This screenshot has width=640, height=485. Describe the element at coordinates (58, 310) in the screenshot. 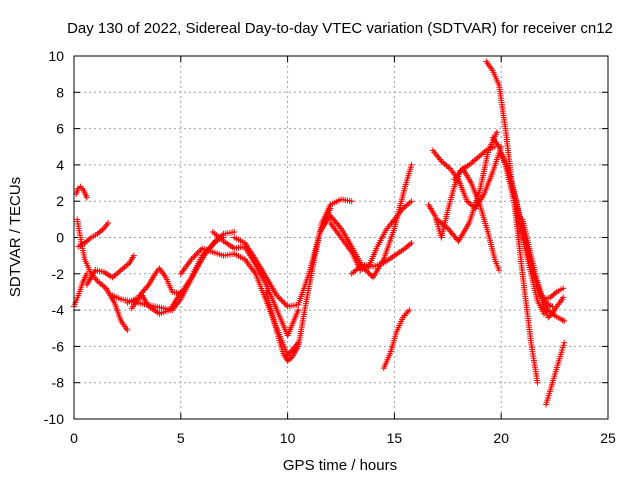

I see `y-tick-label: -4` at that location.